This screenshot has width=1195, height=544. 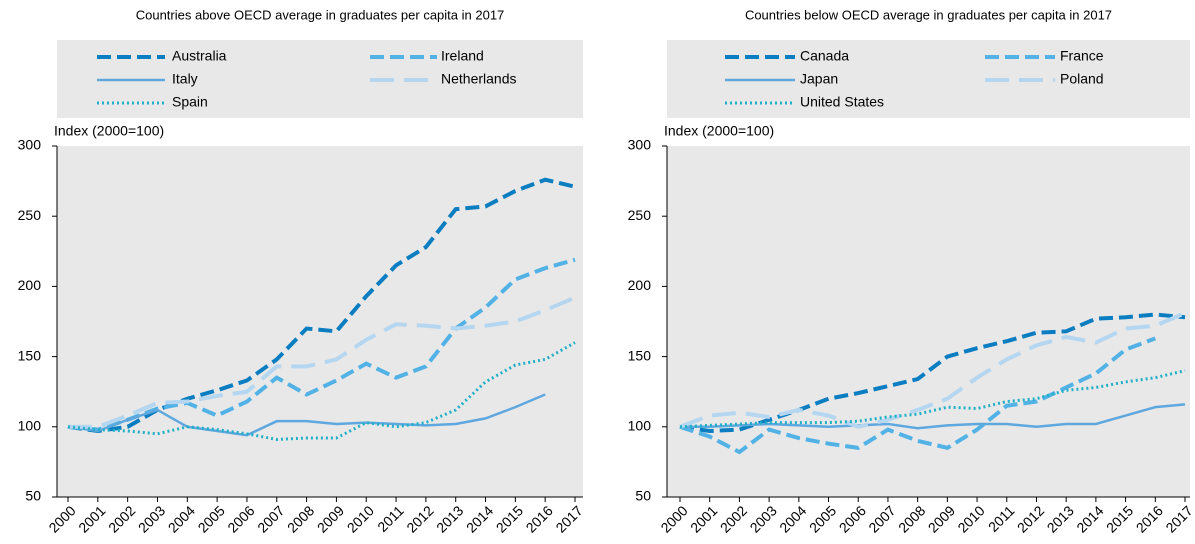 What do you see at coordinates (1082, 56) in the screenshot?
I see `legend-label: France` at bounding box center [1082, 56].